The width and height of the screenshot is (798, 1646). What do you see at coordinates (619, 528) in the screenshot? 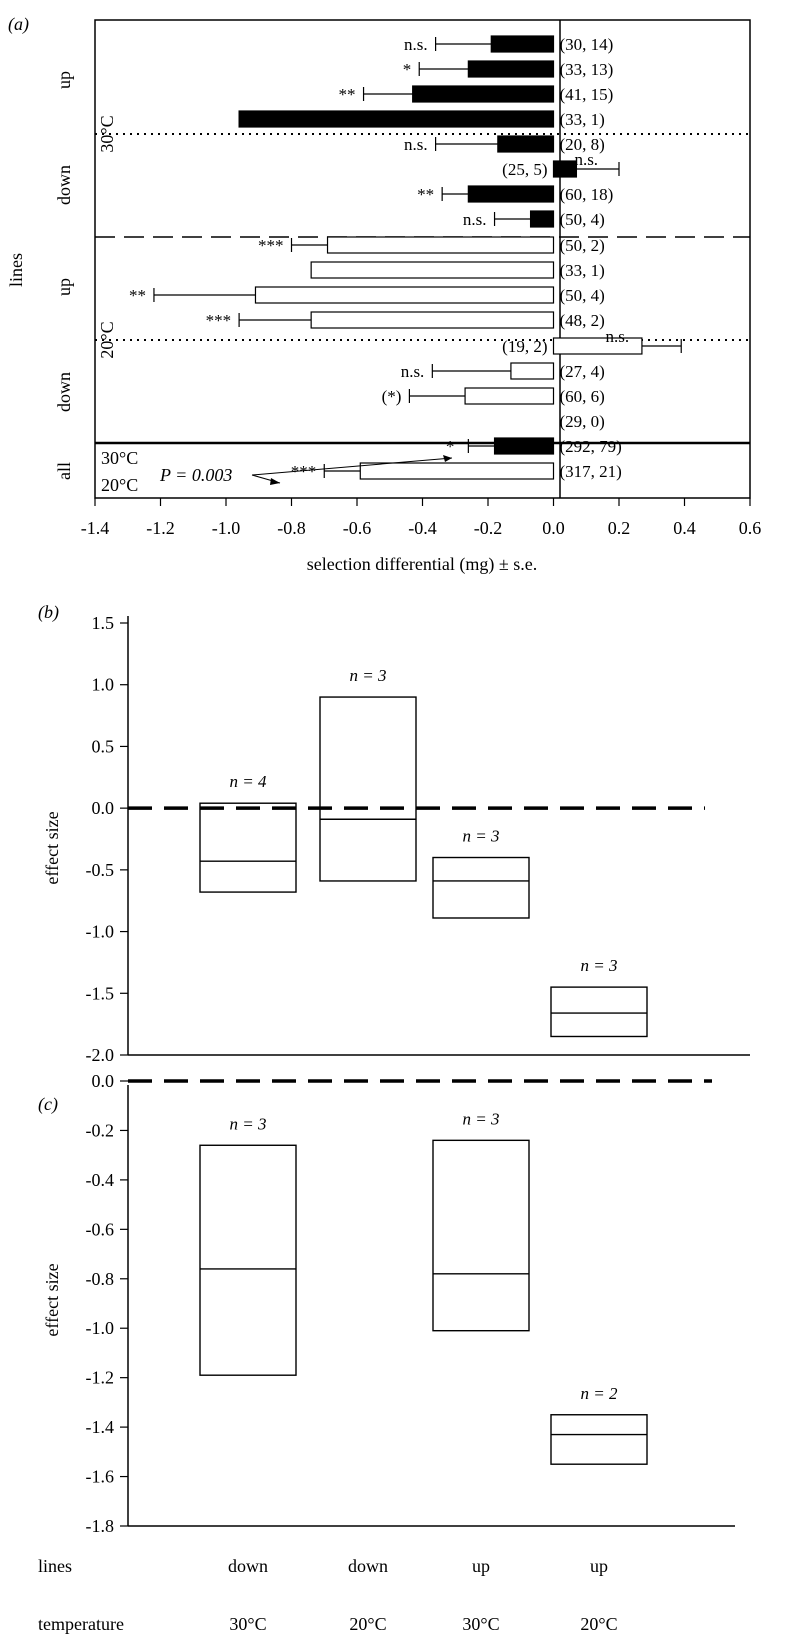
I see `x-tick-label: 0.2` at bounding box center [619, 528].